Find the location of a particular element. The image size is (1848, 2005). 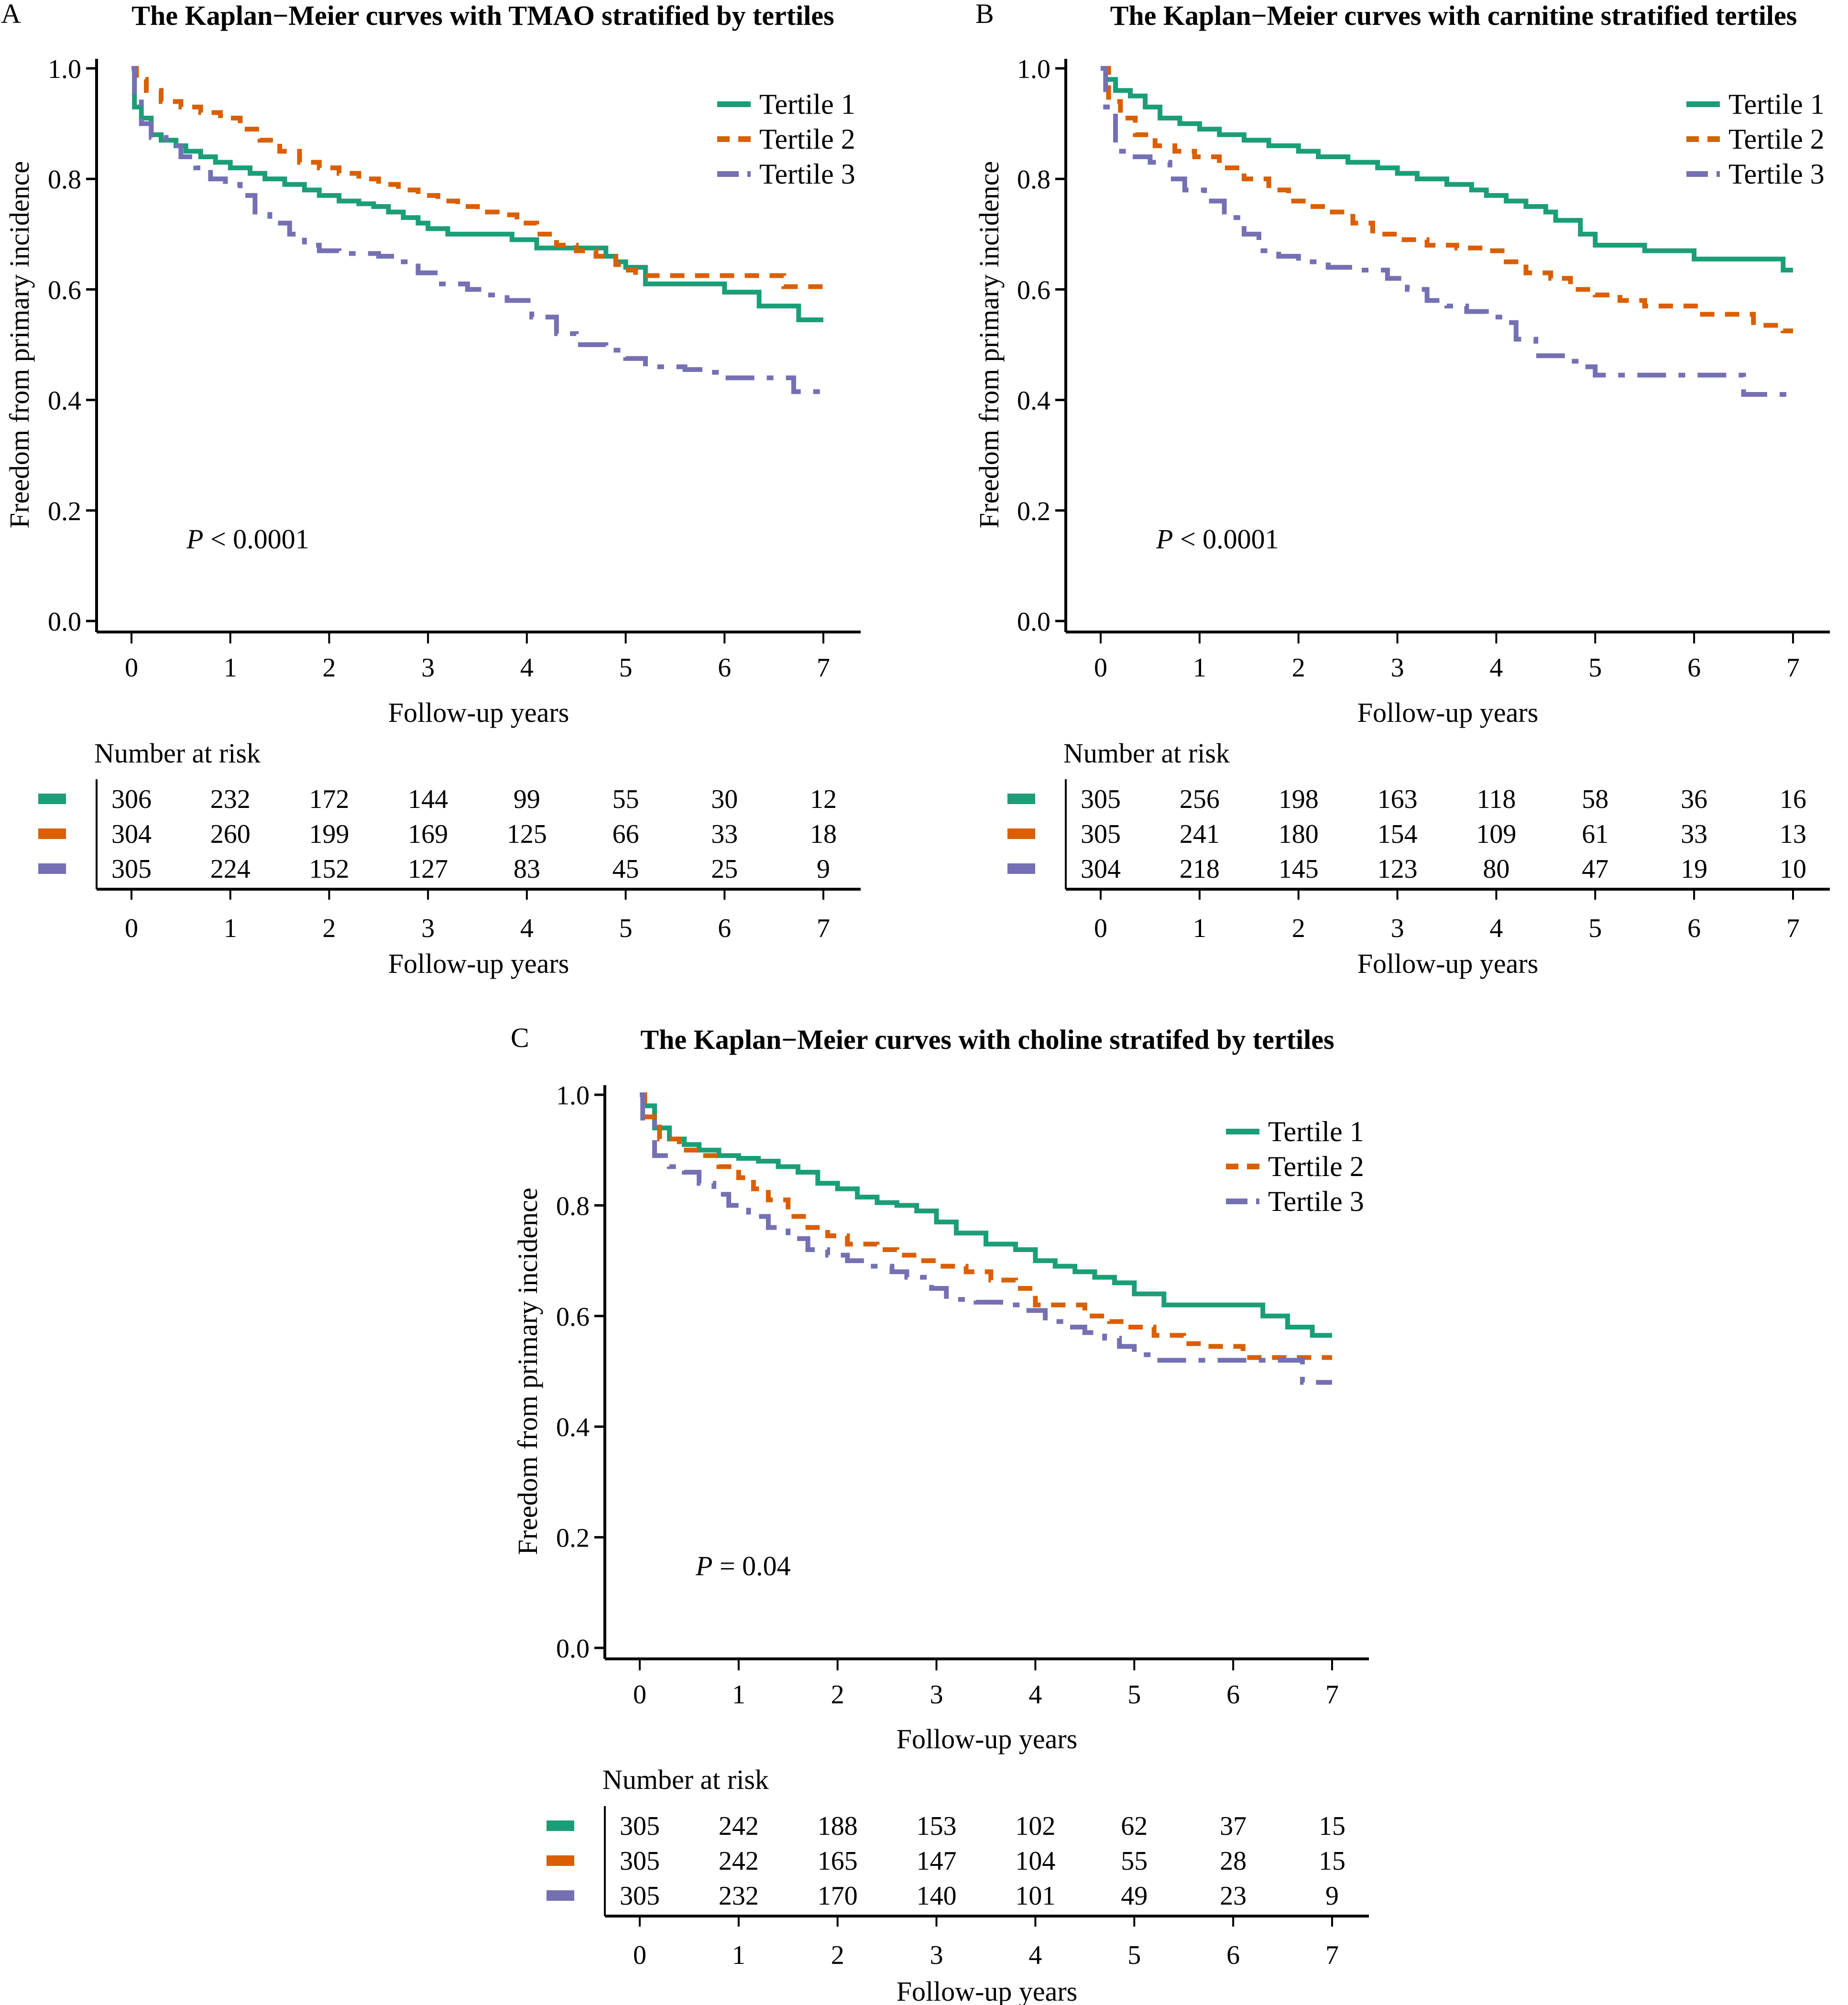

risk-x-tick-label: 4 is located at coordinates (527, 928).